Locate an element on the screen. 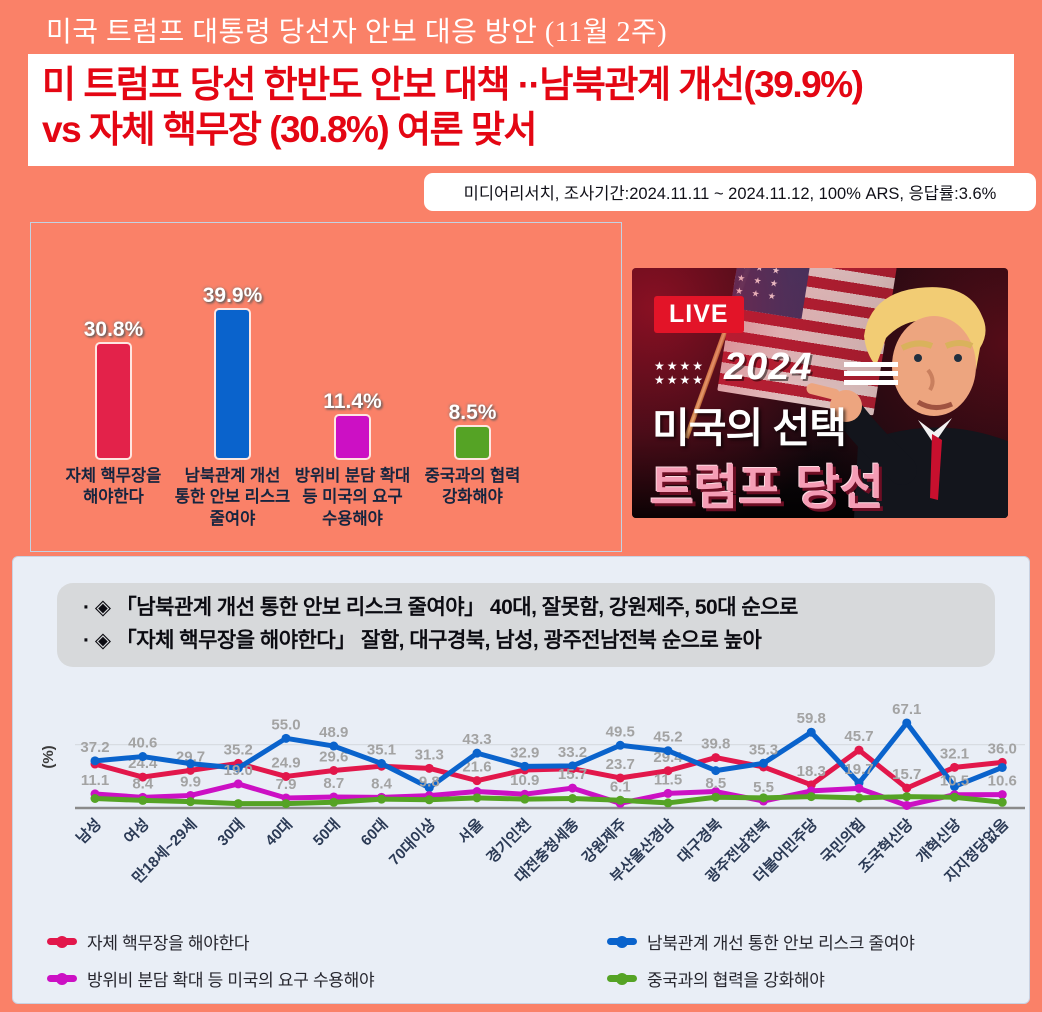 This screenshot has width=1042, height=1012. svg-text: 45.7 is located at coordinates (858, 736).